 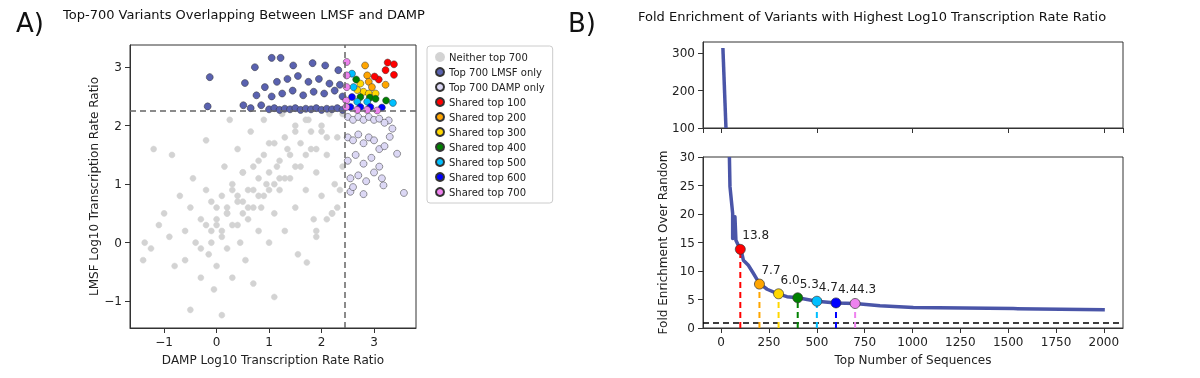 What do you see at coordinates (118, 67) in the screenshot?
I see `y-tick-label: 3` at bounding box center [118, 67].